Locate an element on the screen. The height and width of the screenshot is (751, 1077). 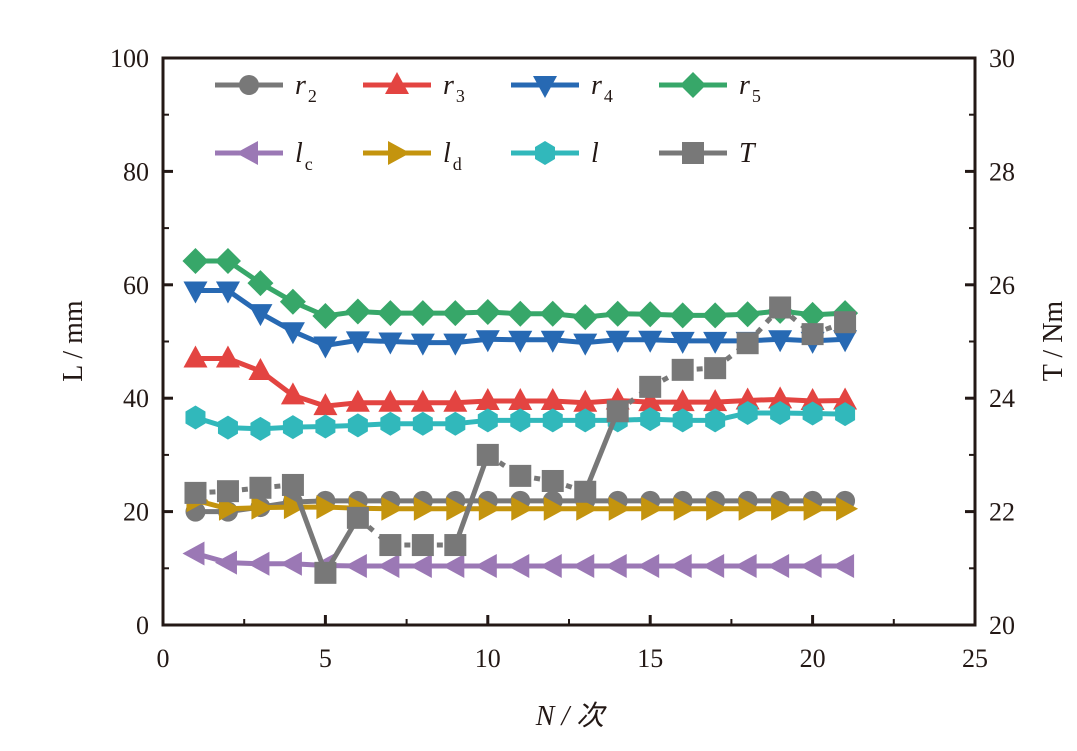
x-tick-label: 15 is located at coordinates (650, 658).